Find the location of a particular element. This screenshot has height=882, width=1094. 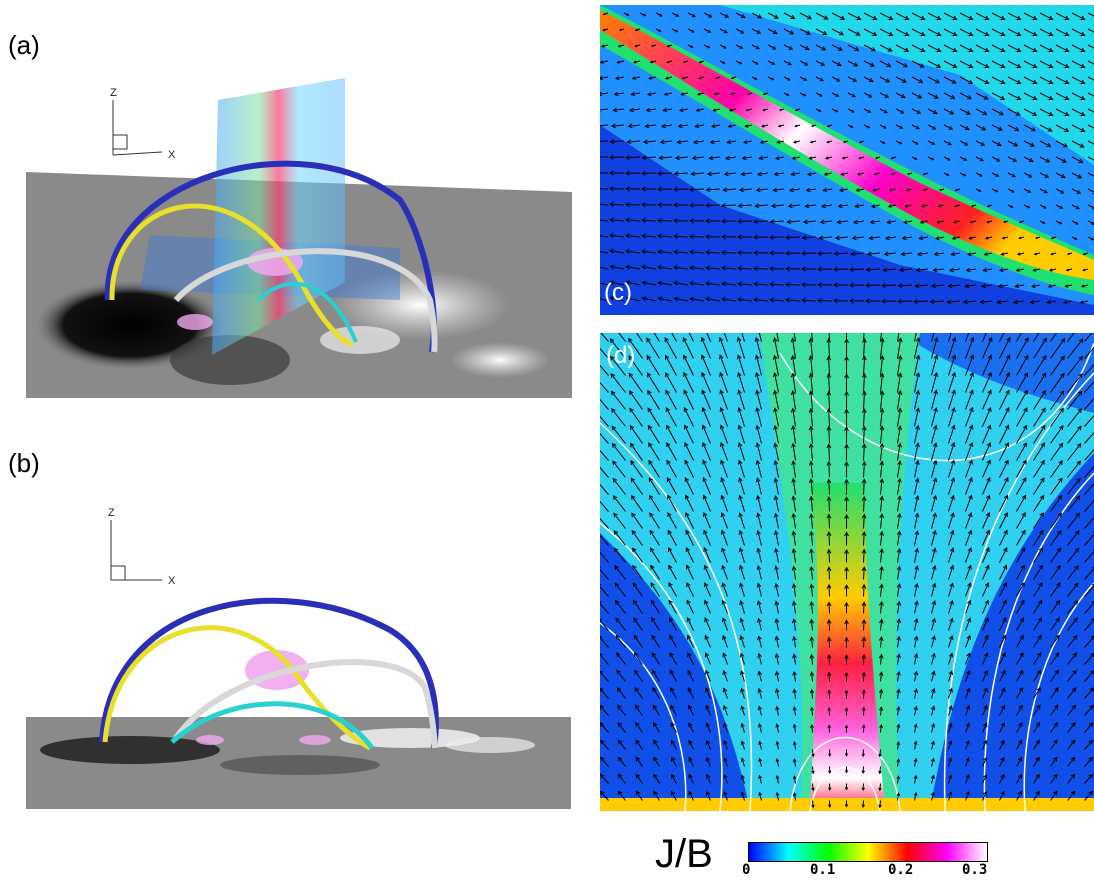

axes-glyph-b: Z X is located at coordinates (142, 547).